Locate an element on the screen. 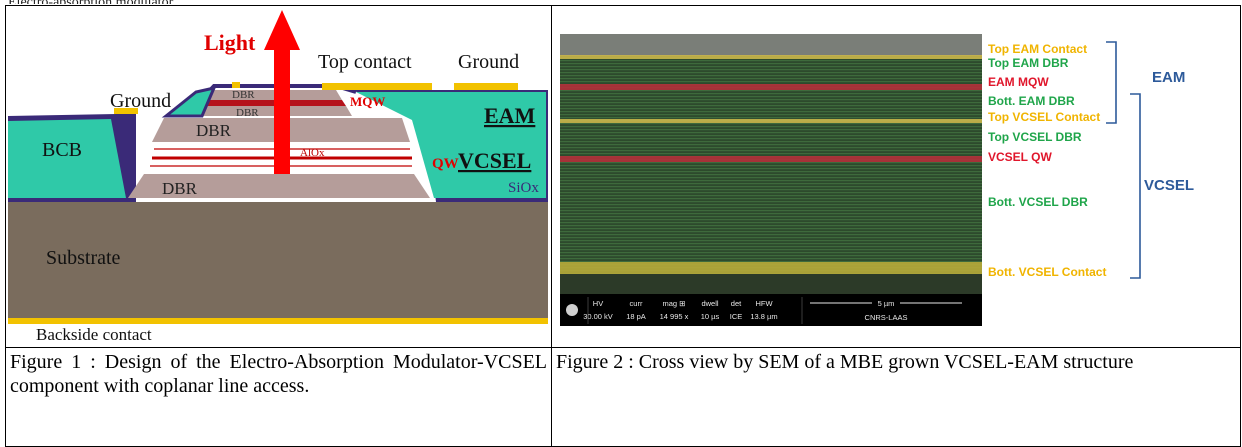  label-top-eam-dbr: Top EAM DBR is located at coordinates (1028, 63).